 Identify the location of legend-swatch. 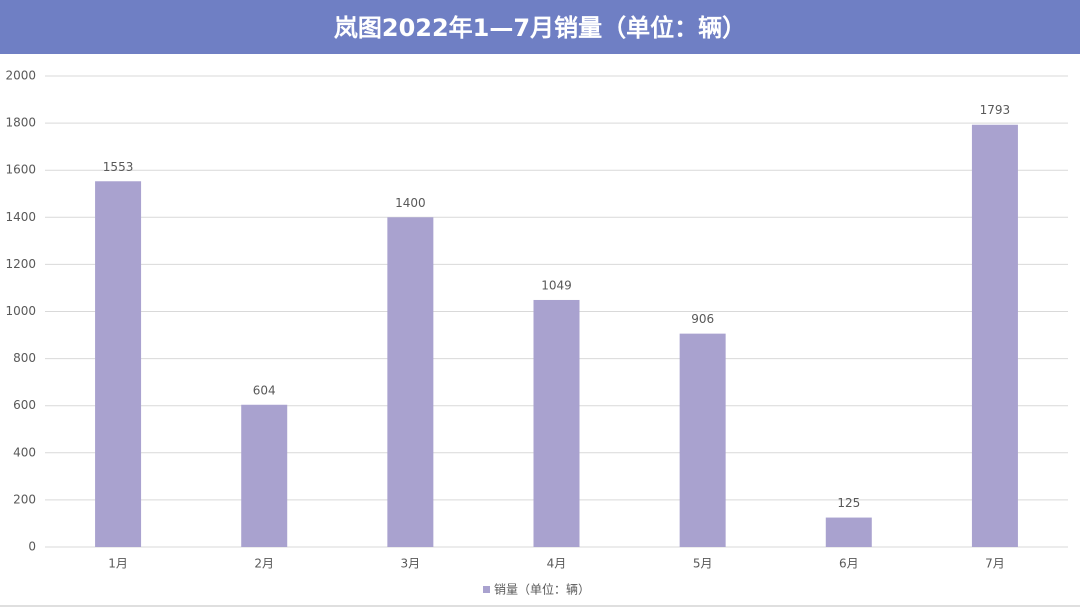
(486, 589).